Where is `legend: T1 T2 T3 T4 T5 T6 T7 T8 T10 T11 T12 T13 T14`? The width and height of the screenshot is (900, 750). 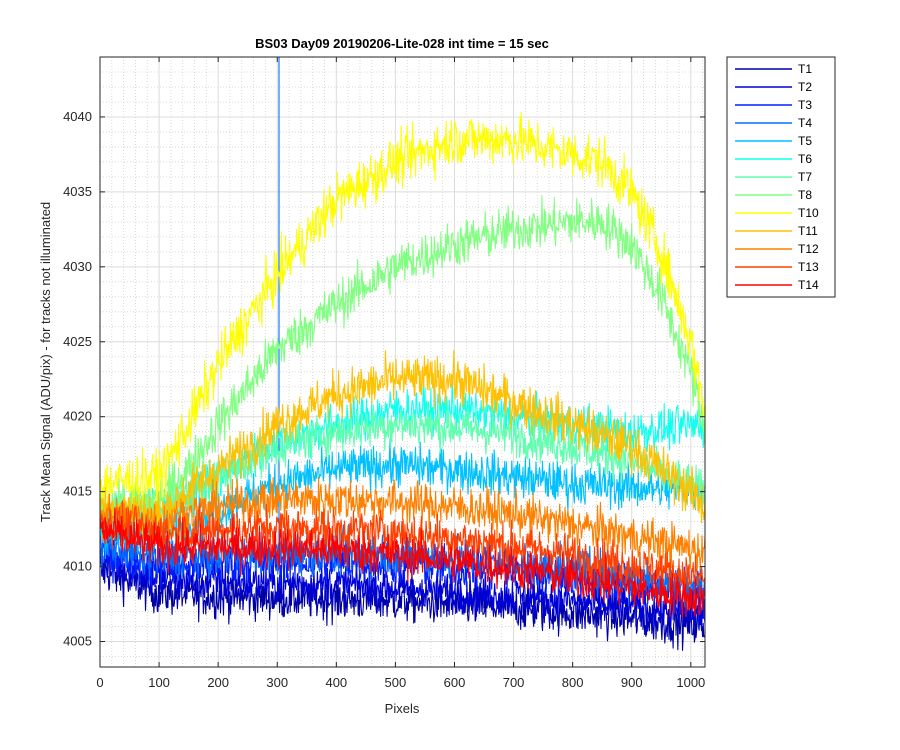
legend: T1 T2 T3 T4 T5 T6 T7 T8 T10 T11 T12 T13 T14 is located at coordinates (781, 177).